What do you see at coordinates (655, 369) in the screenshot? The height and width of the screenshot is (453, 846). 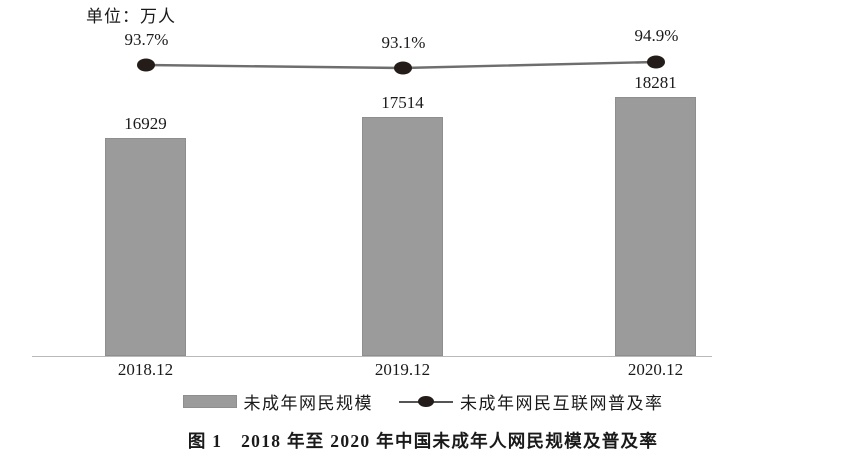 I see `x-tick-label-2020: 2020.12` at bounding box center [655, 369].